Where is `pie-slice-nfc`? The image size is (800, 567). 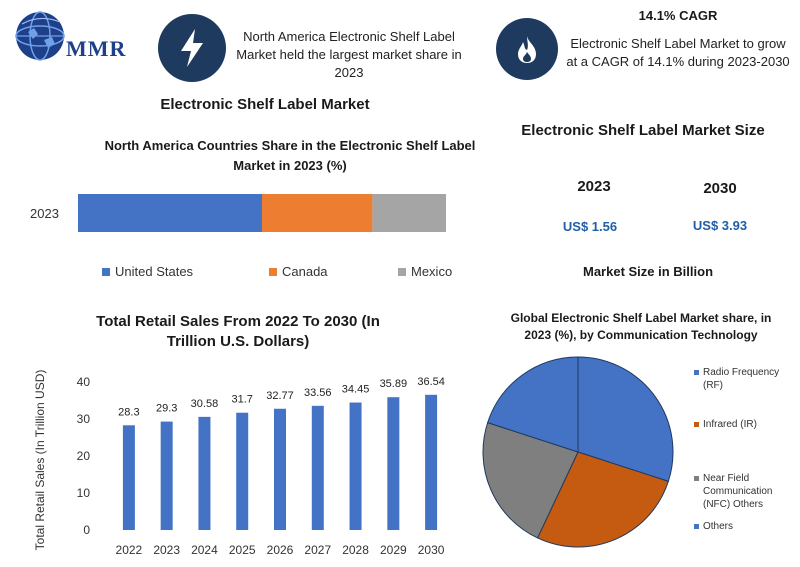 pie-slice-nfc is located at coordinates (530, 480).